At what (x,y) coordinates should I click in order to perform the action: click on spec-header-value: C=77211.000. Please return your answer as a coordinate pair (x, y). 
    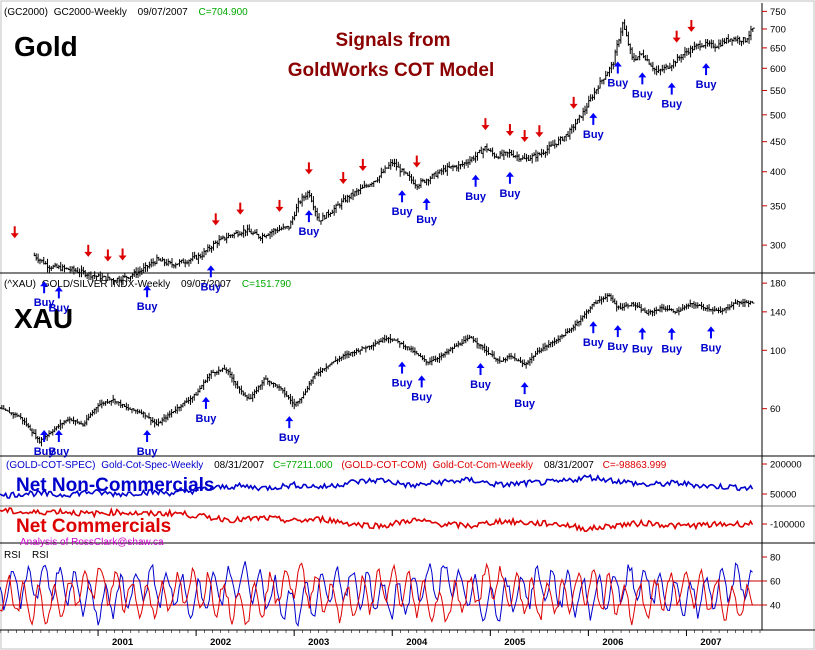
    Looking at the image, I should click on (303, 465).